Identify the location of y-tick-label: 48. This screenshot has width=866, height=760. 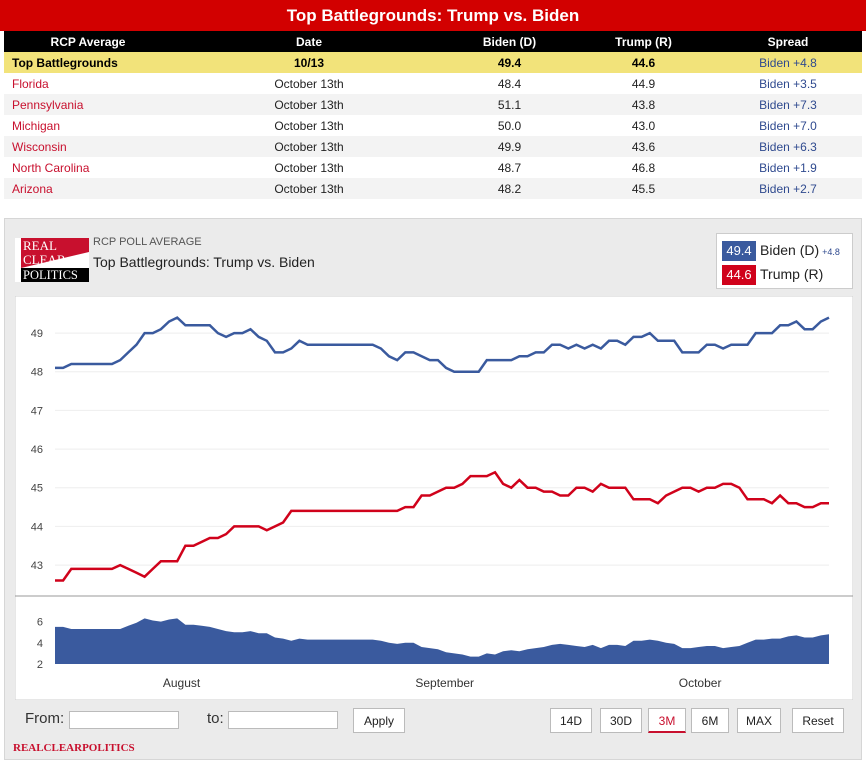
(37, 373).